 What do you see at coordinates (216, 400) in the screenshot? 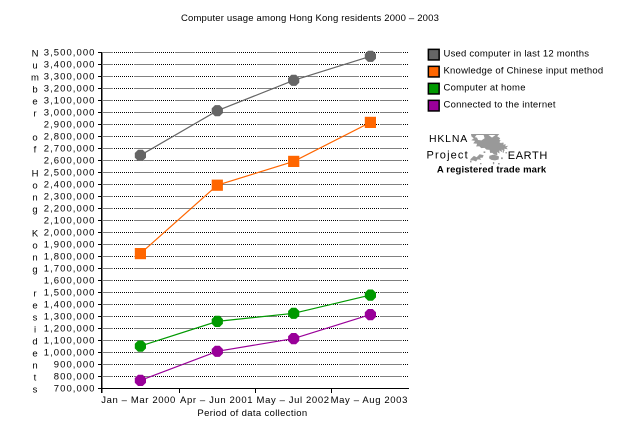
I see `svg-text: Apr – Jun 2001` at bounding box center [216, 400].